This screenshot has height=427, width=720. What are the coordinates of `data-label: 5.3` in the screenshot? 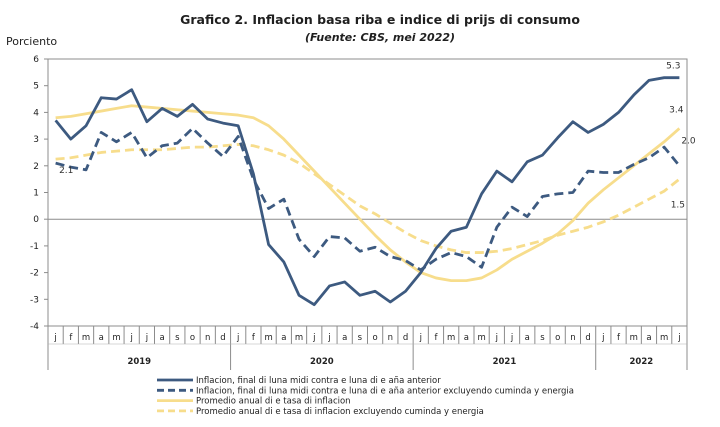 It's located at (673, 67).